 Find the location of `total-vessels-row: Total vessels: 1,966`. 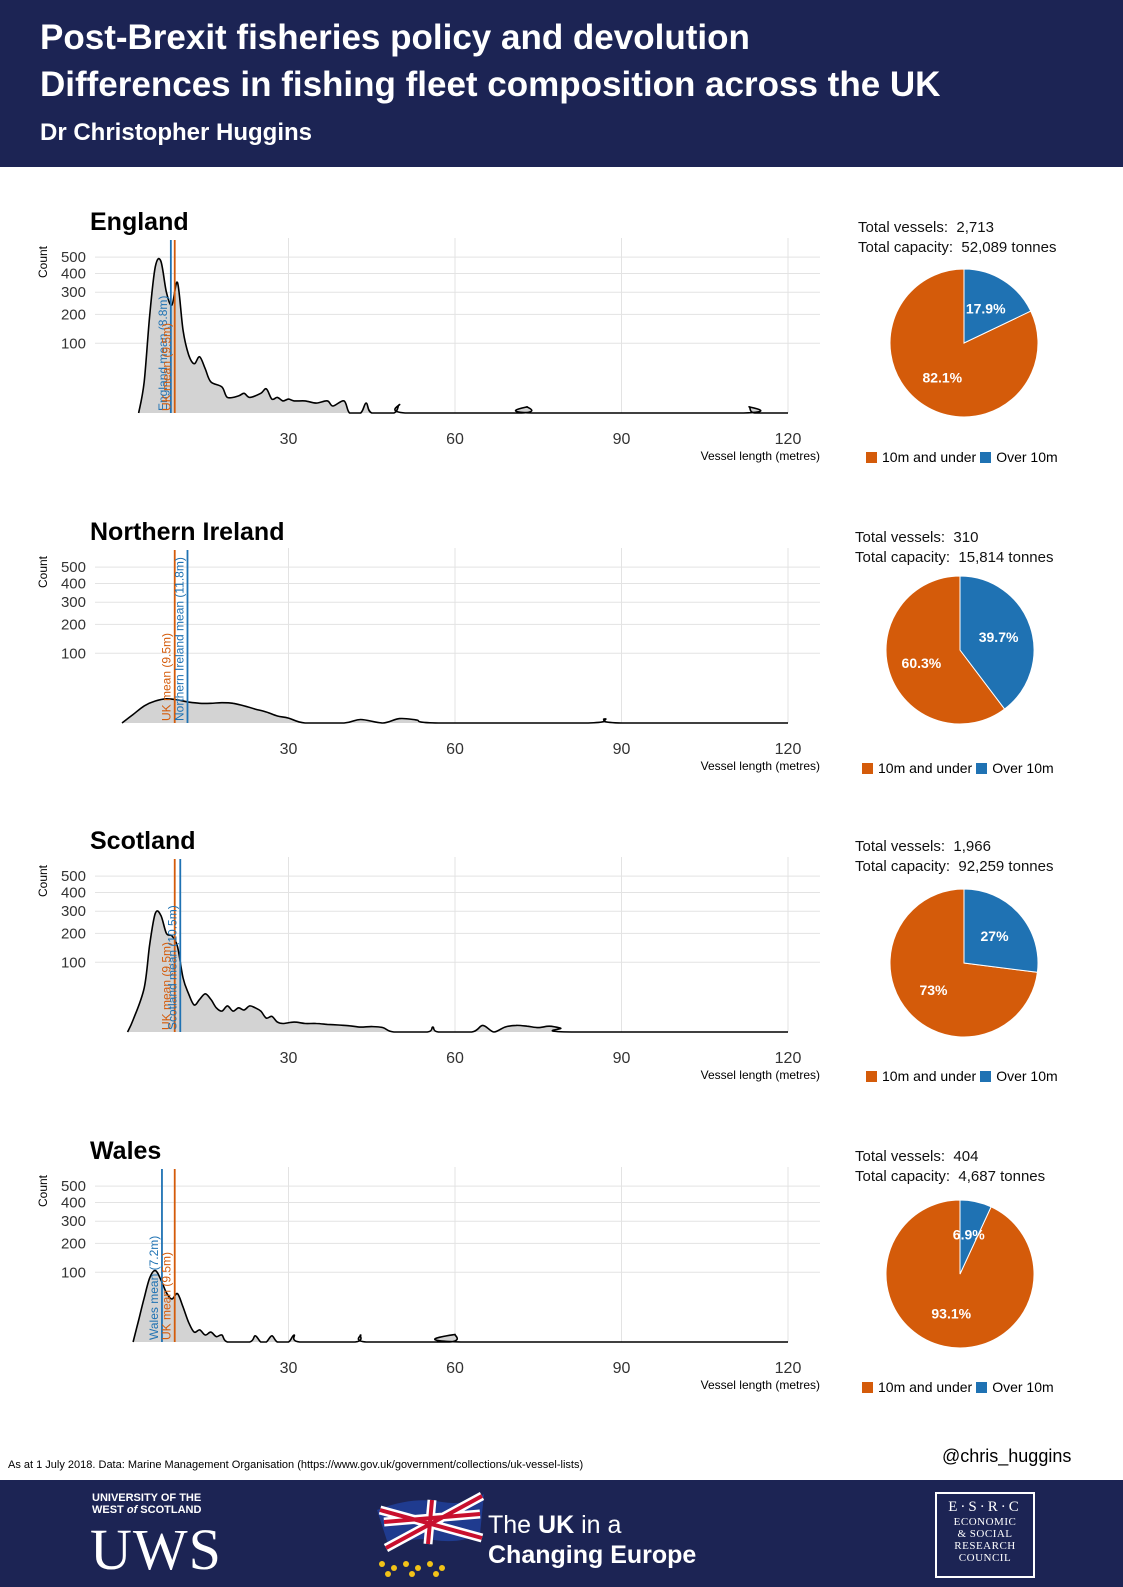

total-vessels-row: Total vessels: 1,966 is located at coordinates (954, 847).